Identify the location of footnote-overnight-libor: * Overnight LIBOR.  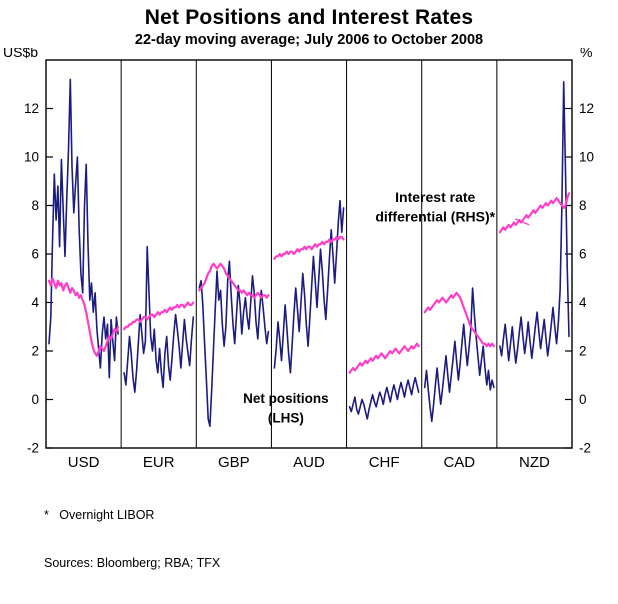
(99, 514).